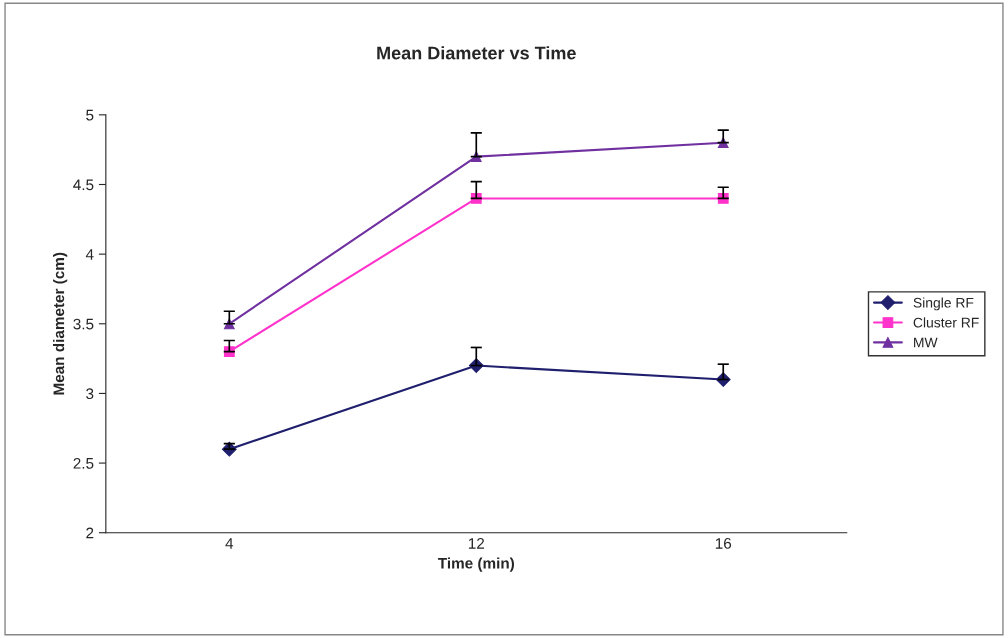 The height and width of the screenshot is (638, 1008). What do you see at coordinates (83, 324) in the screenshot?
I see `y-tick-label: 3.5` at bounding box center [83, 324].